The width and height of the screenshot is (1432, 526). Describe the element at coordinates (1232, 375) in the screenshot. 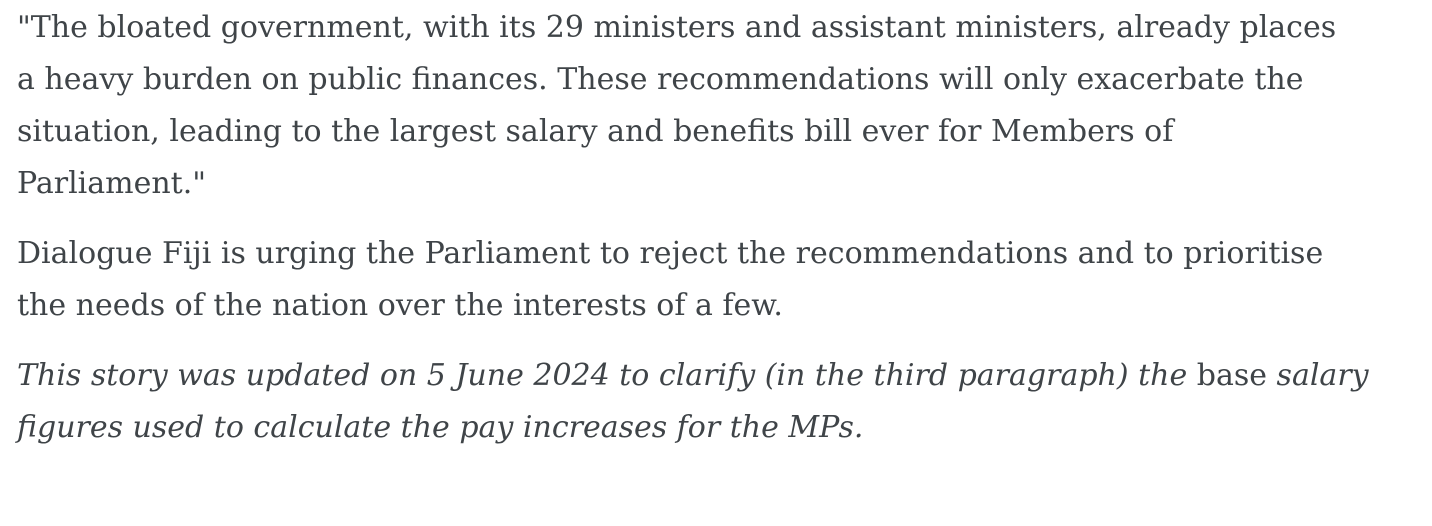

I see `editor-note-segment-upright: base` at that location.